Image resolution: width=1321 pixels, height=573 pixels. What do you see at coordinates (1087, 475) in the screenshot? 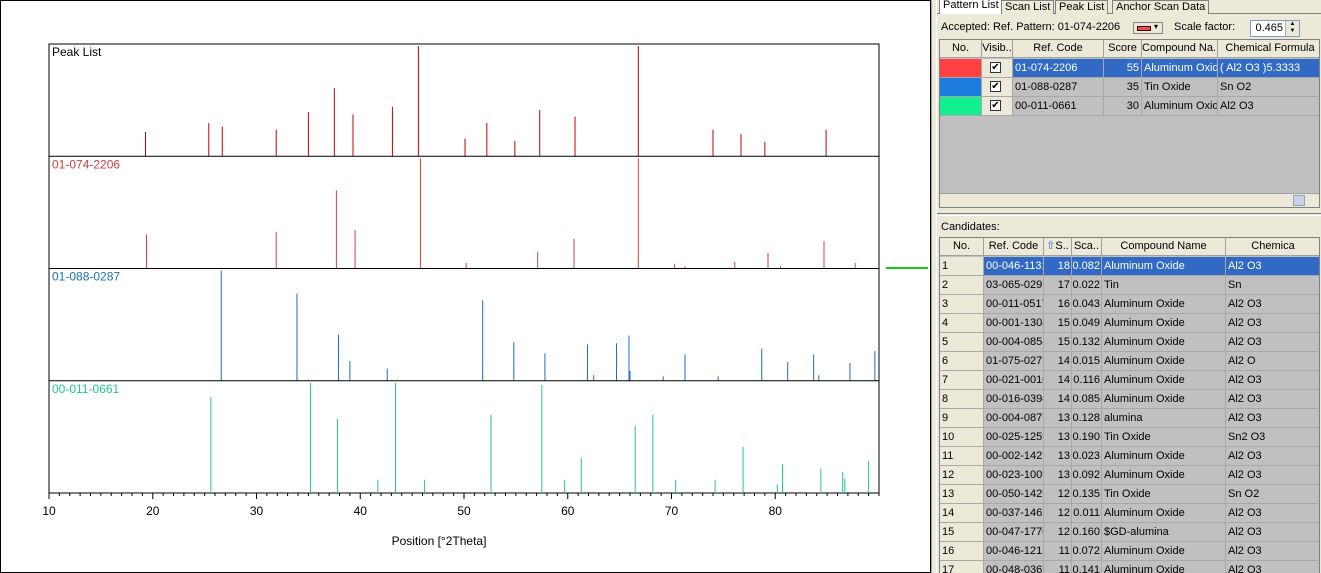
I see `scale-cell: 0.092` at bounding box center [1087, 475].